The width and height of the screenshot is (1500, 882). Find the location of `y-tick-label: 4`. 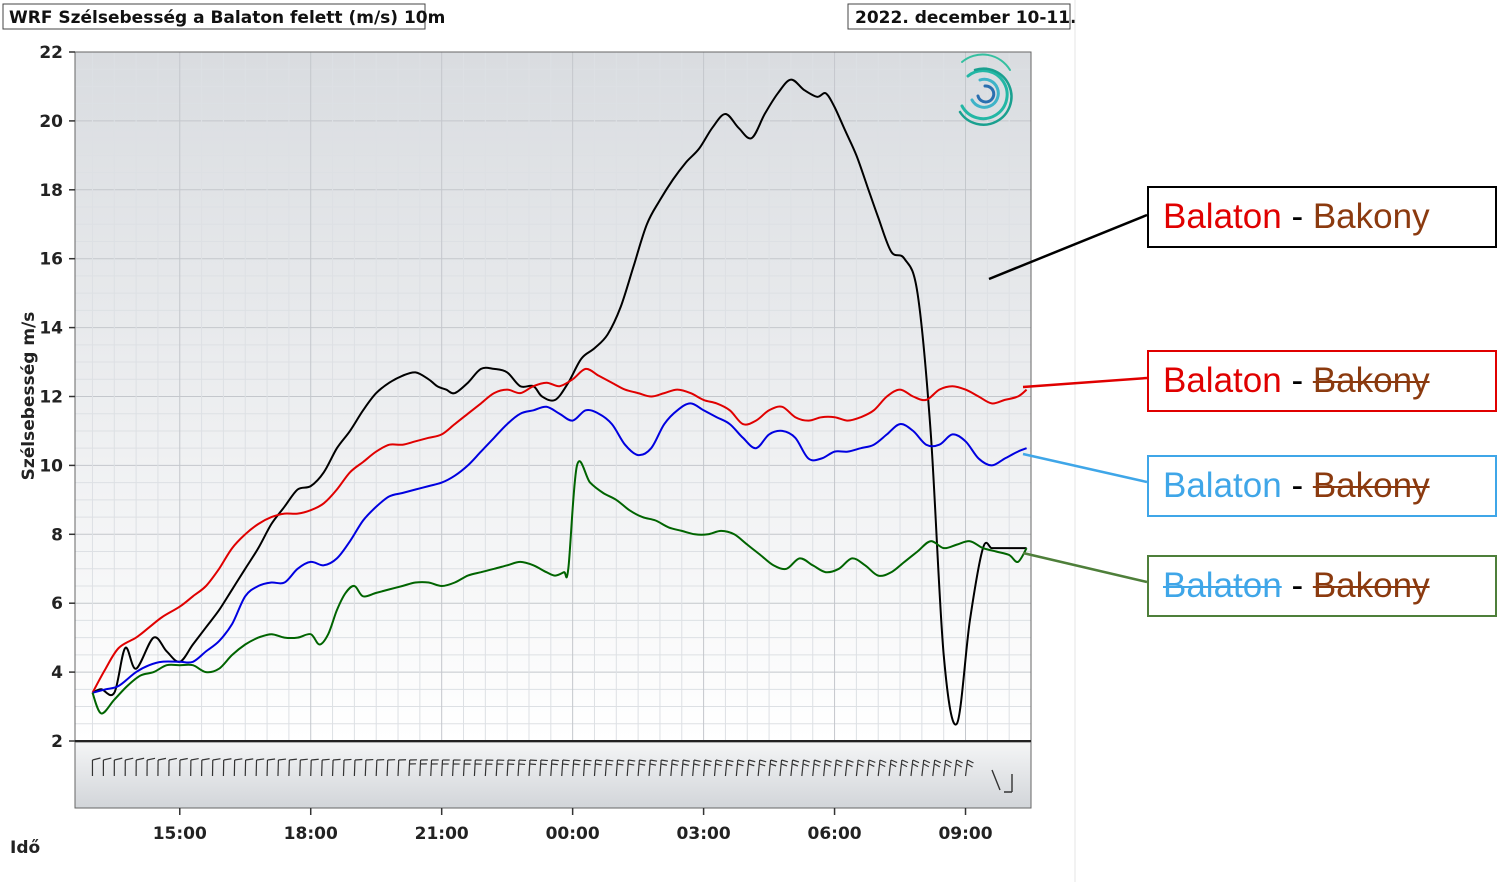

y-tick-label: 4 is located at coordinates (57, 673).